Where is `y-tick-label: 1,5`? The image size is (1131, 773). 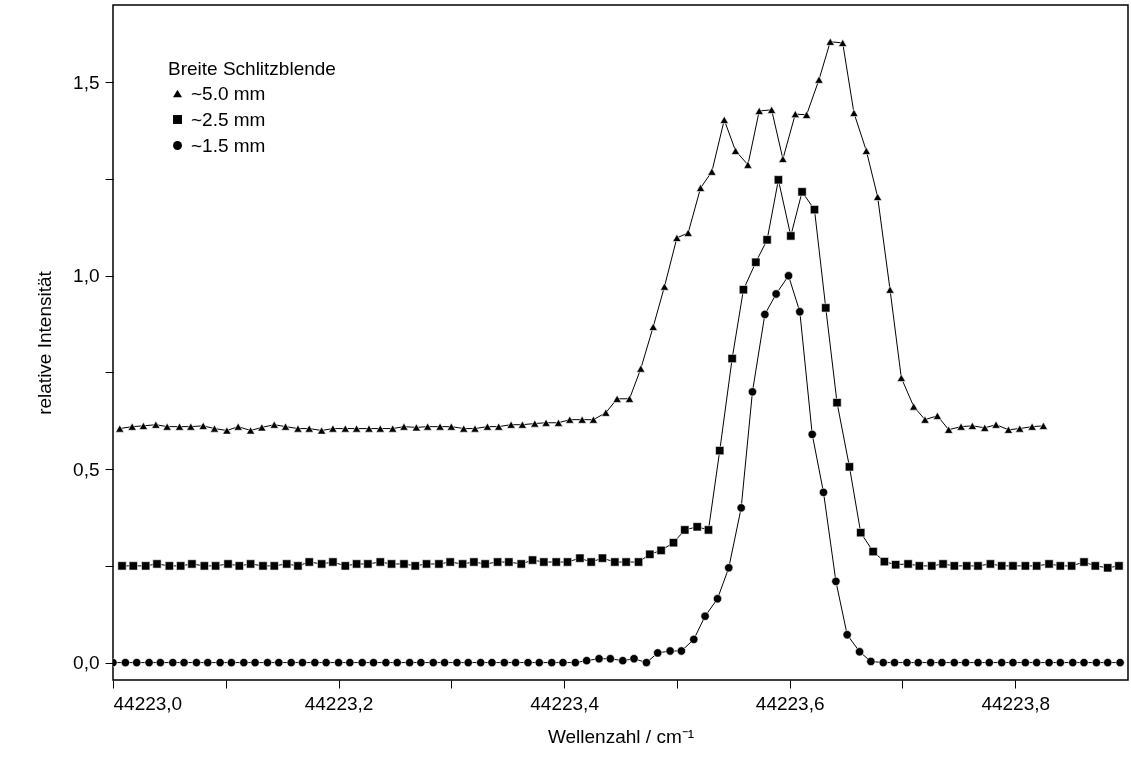 y-tick-label: 1,5 is located at coordinates (86, 82).